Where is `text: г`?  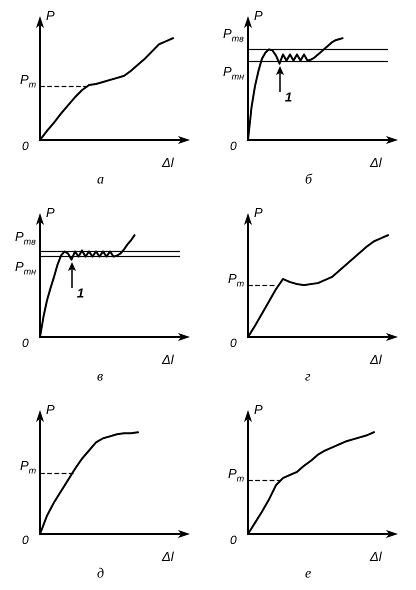
text: г is located at coordinates (308, 377).